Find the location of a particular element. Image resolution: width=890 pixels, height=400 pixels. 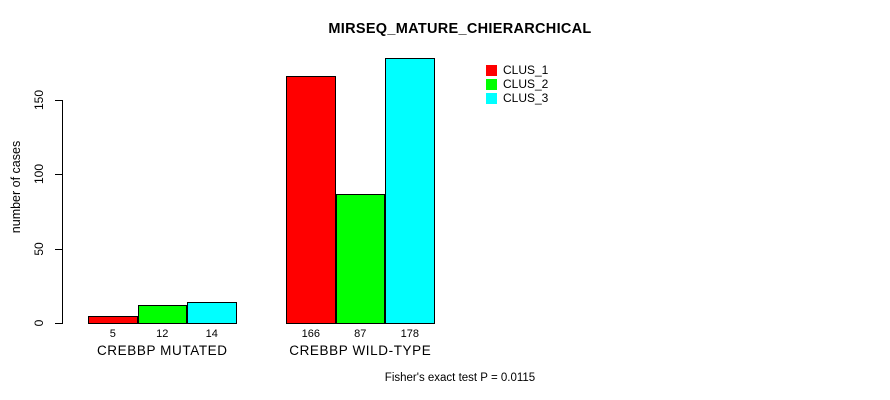

legend: CLUS_1 CLUS_2 CLUS_3 is located at coordinates (517, 84).